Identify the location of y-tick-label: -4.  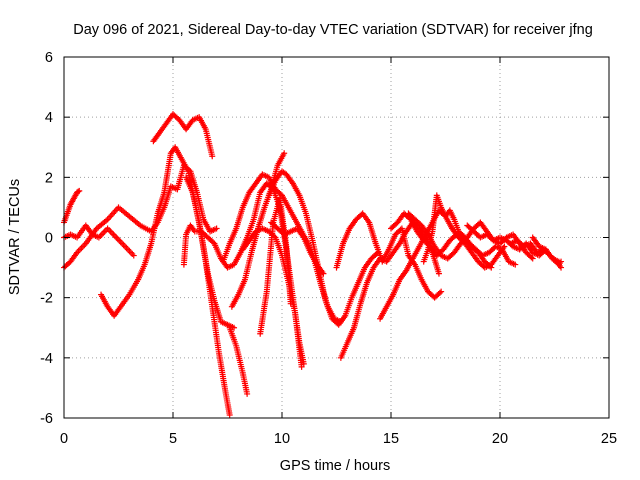
(46, 359).